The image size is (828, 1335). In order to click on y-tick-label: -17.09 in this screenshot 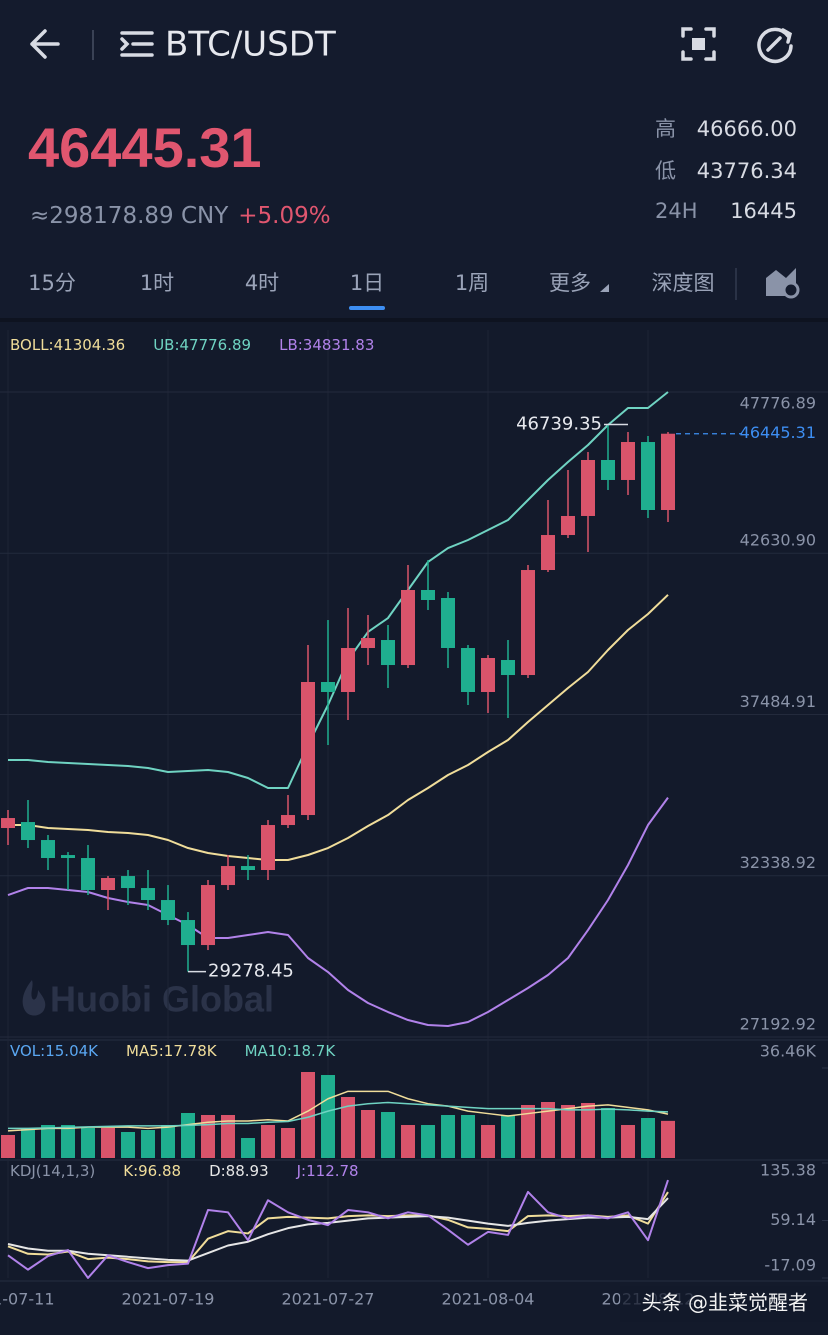, I will do `click(790, 1265)`.